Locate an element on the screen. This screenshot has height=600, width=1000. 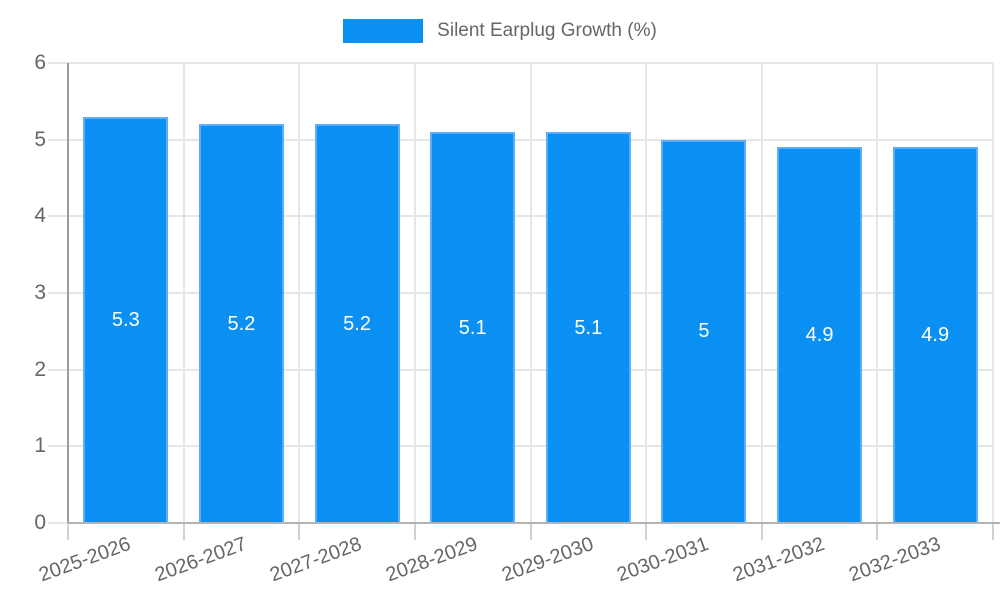
x-tick-label: 2026-2027 is located at coordinates (200, 559).